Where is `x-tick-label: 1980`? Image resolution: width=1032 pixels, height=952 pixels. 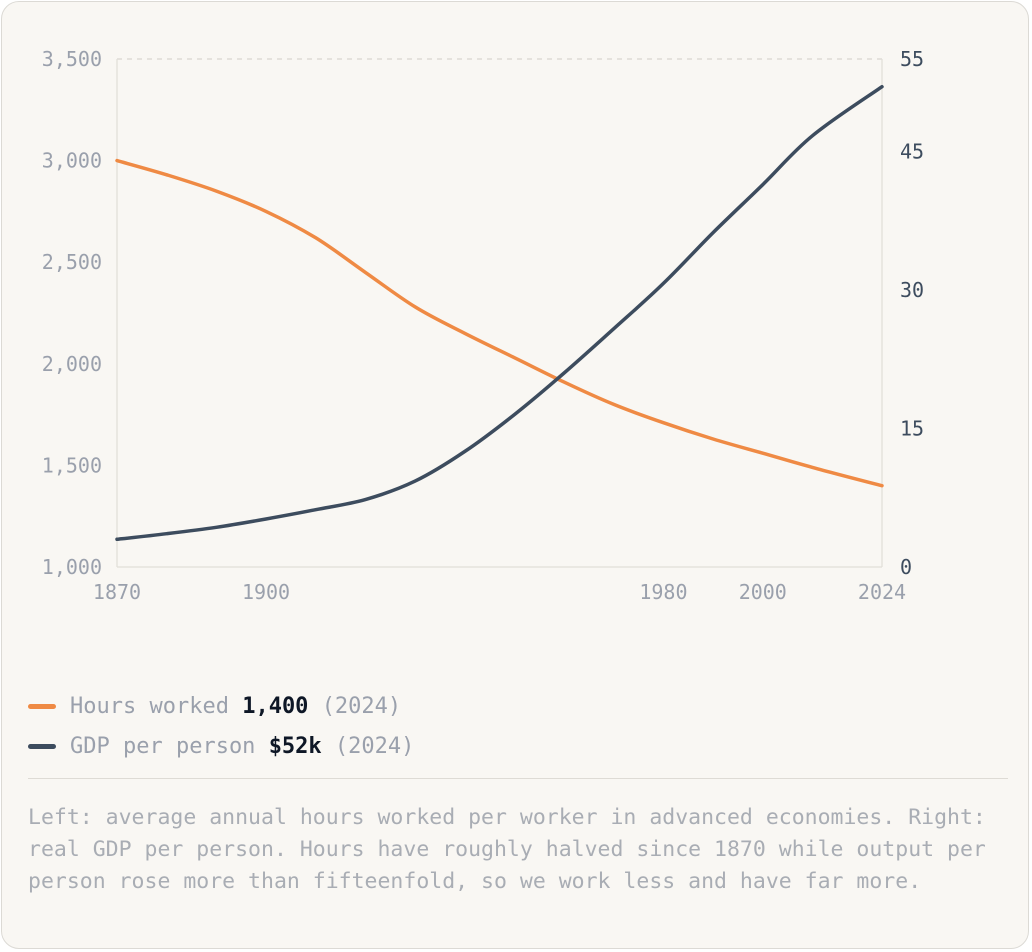 x-tick-label: 1980 is located at coordinates (663, 592).